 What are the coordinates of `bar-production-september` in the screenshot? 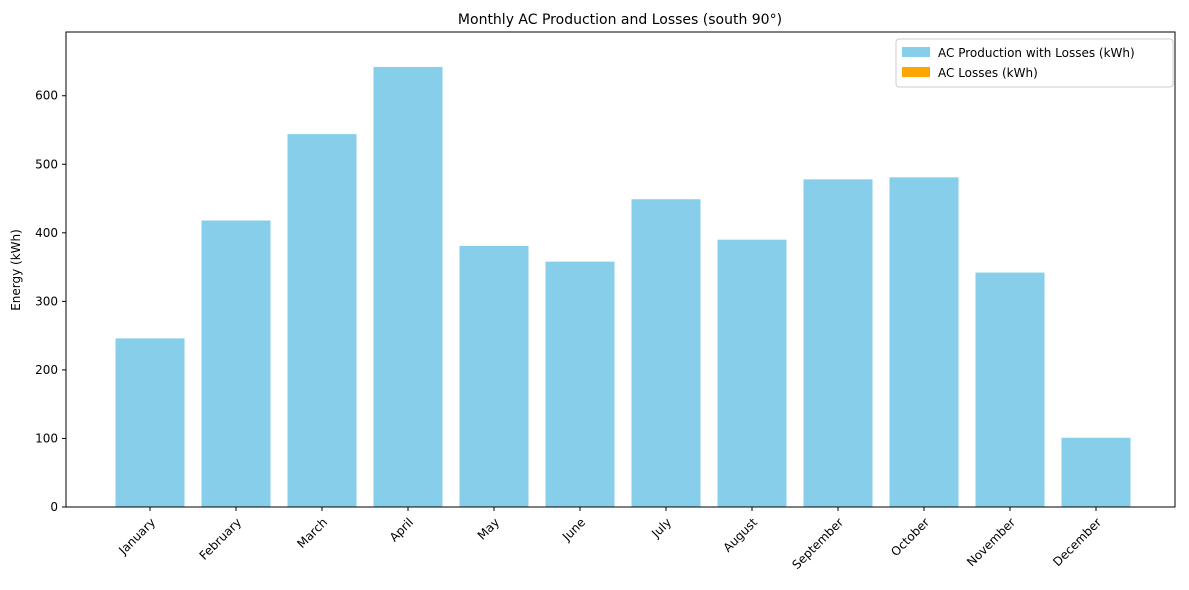 It's located at (838, 343).